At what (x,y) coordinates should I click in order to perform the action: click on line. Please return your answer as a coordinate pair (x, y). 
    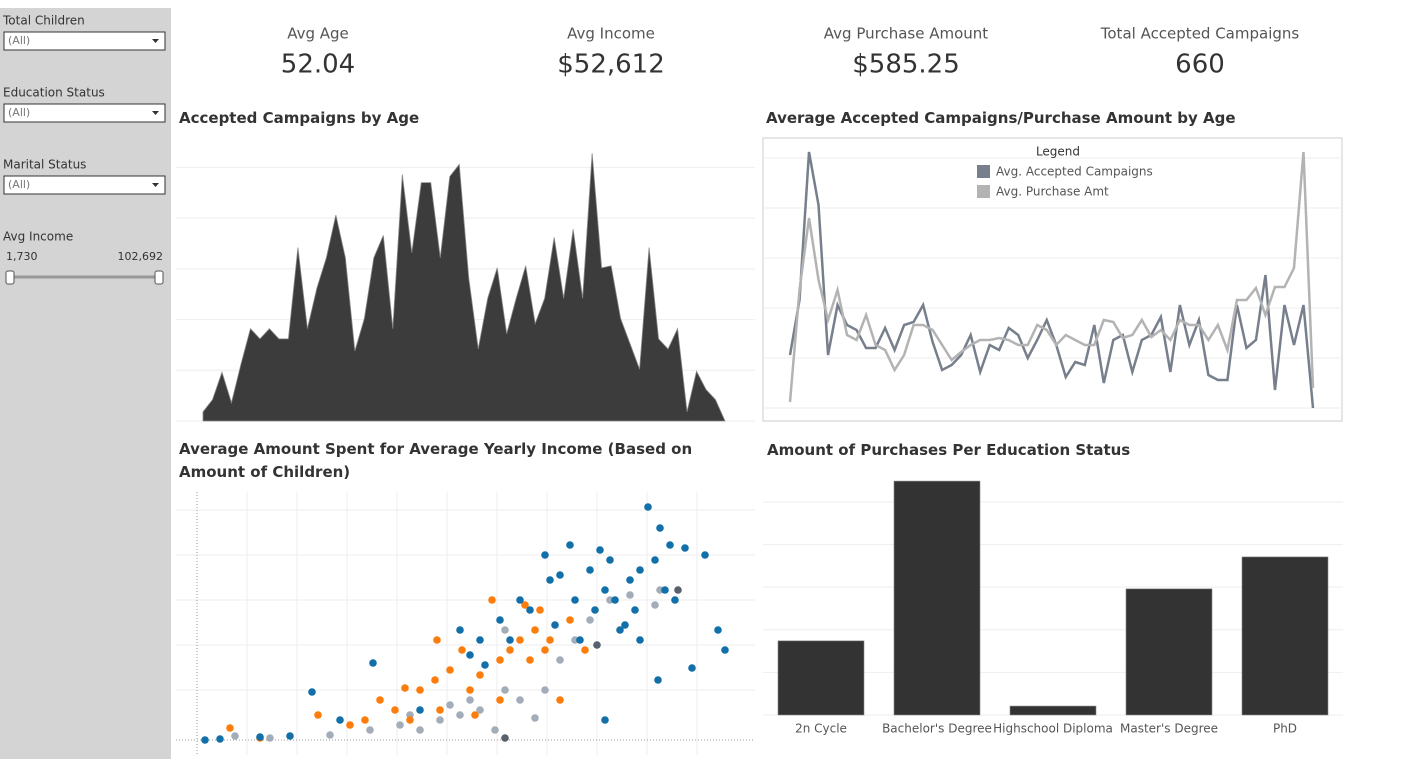
    Looking at the image, I should click on (1051, 277).